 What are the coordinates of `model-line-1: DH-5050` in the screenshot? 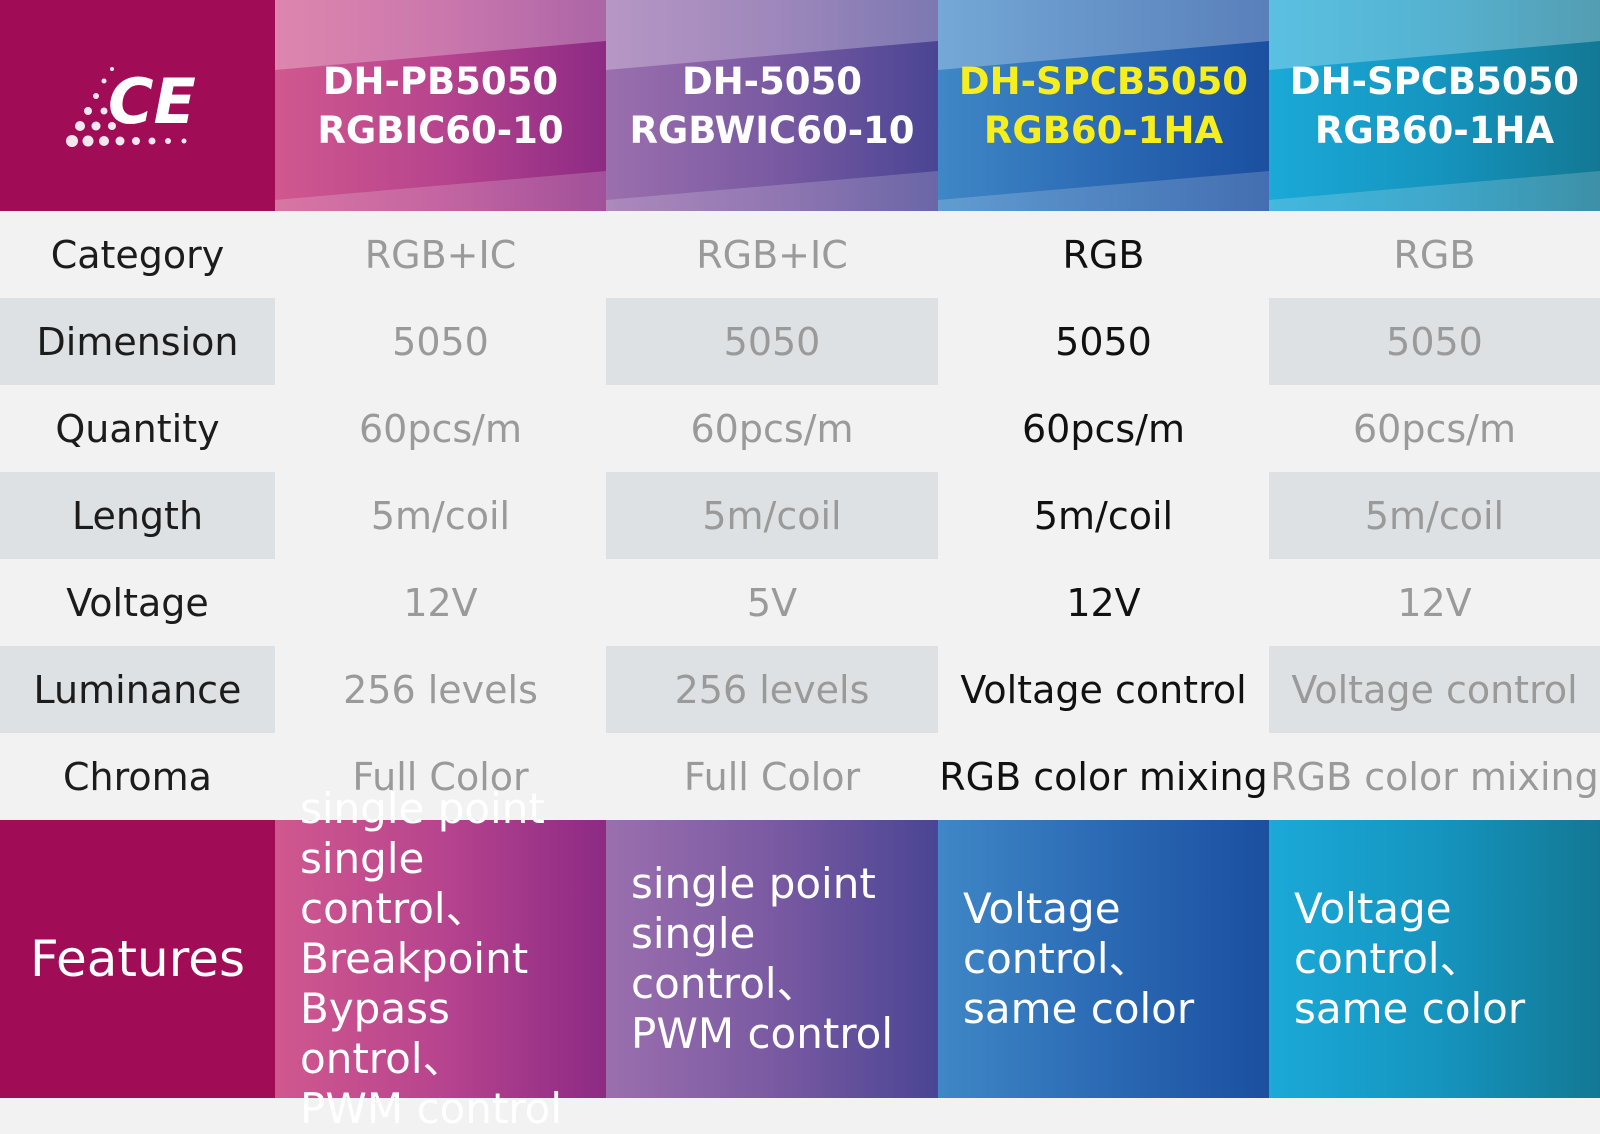 It's located at (771, 81).